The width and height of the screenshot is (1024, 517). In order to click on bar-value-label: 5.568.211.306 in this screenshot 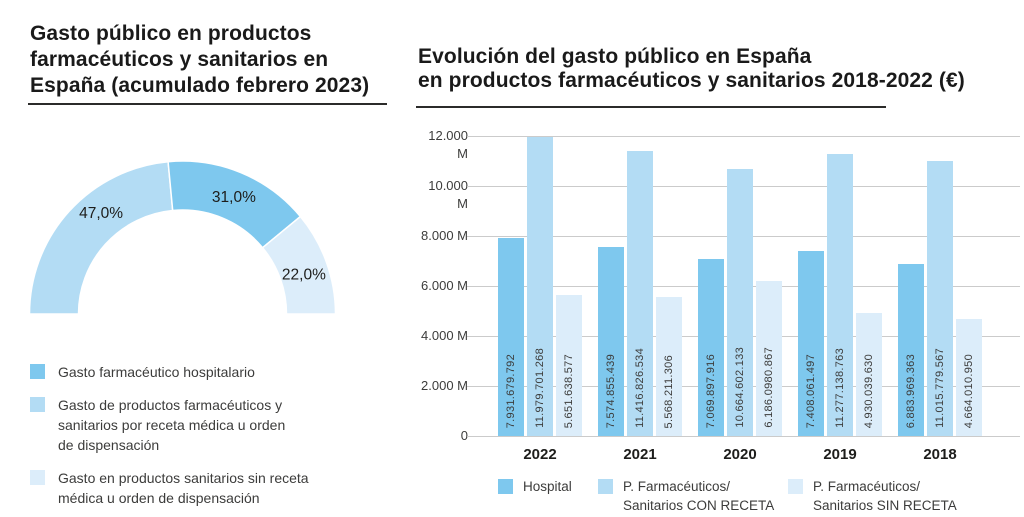, I will do `click(669, 391)`.